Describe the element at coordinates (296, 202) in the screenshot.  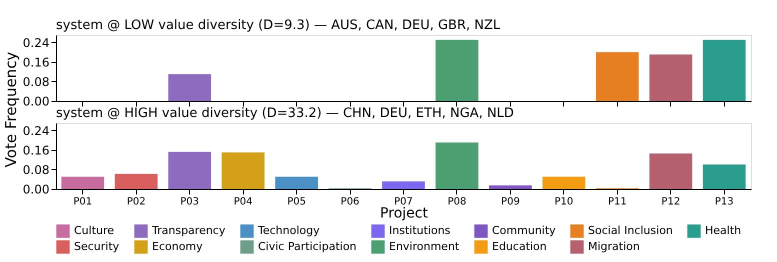
I see `x-tick-label: P05` at that location.